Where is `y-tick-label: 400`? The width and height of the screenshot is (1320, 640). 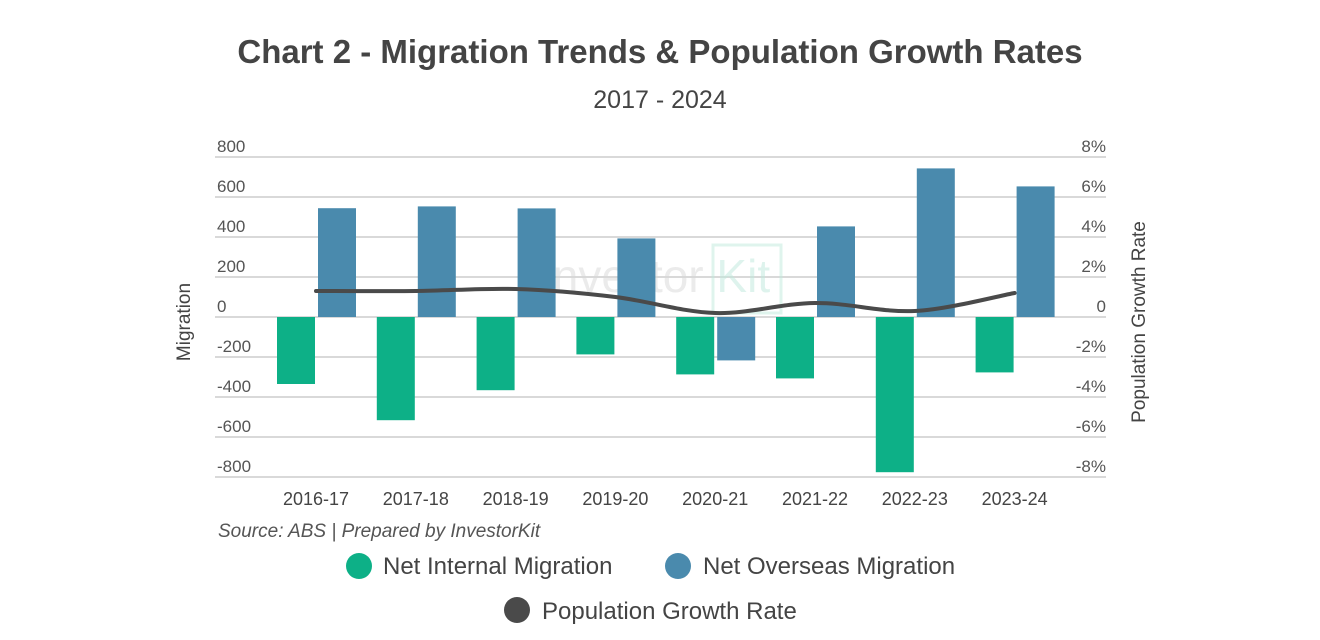 y-tick-label: 400 is located at coordinates (231, 226).